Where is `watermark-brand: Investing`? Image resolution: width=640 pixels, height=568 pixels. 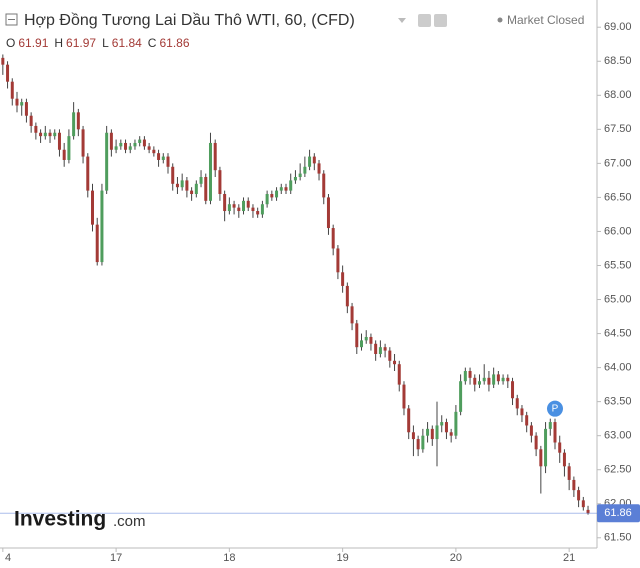
watermark-brand: Investing is located at coordinates (60, 519).